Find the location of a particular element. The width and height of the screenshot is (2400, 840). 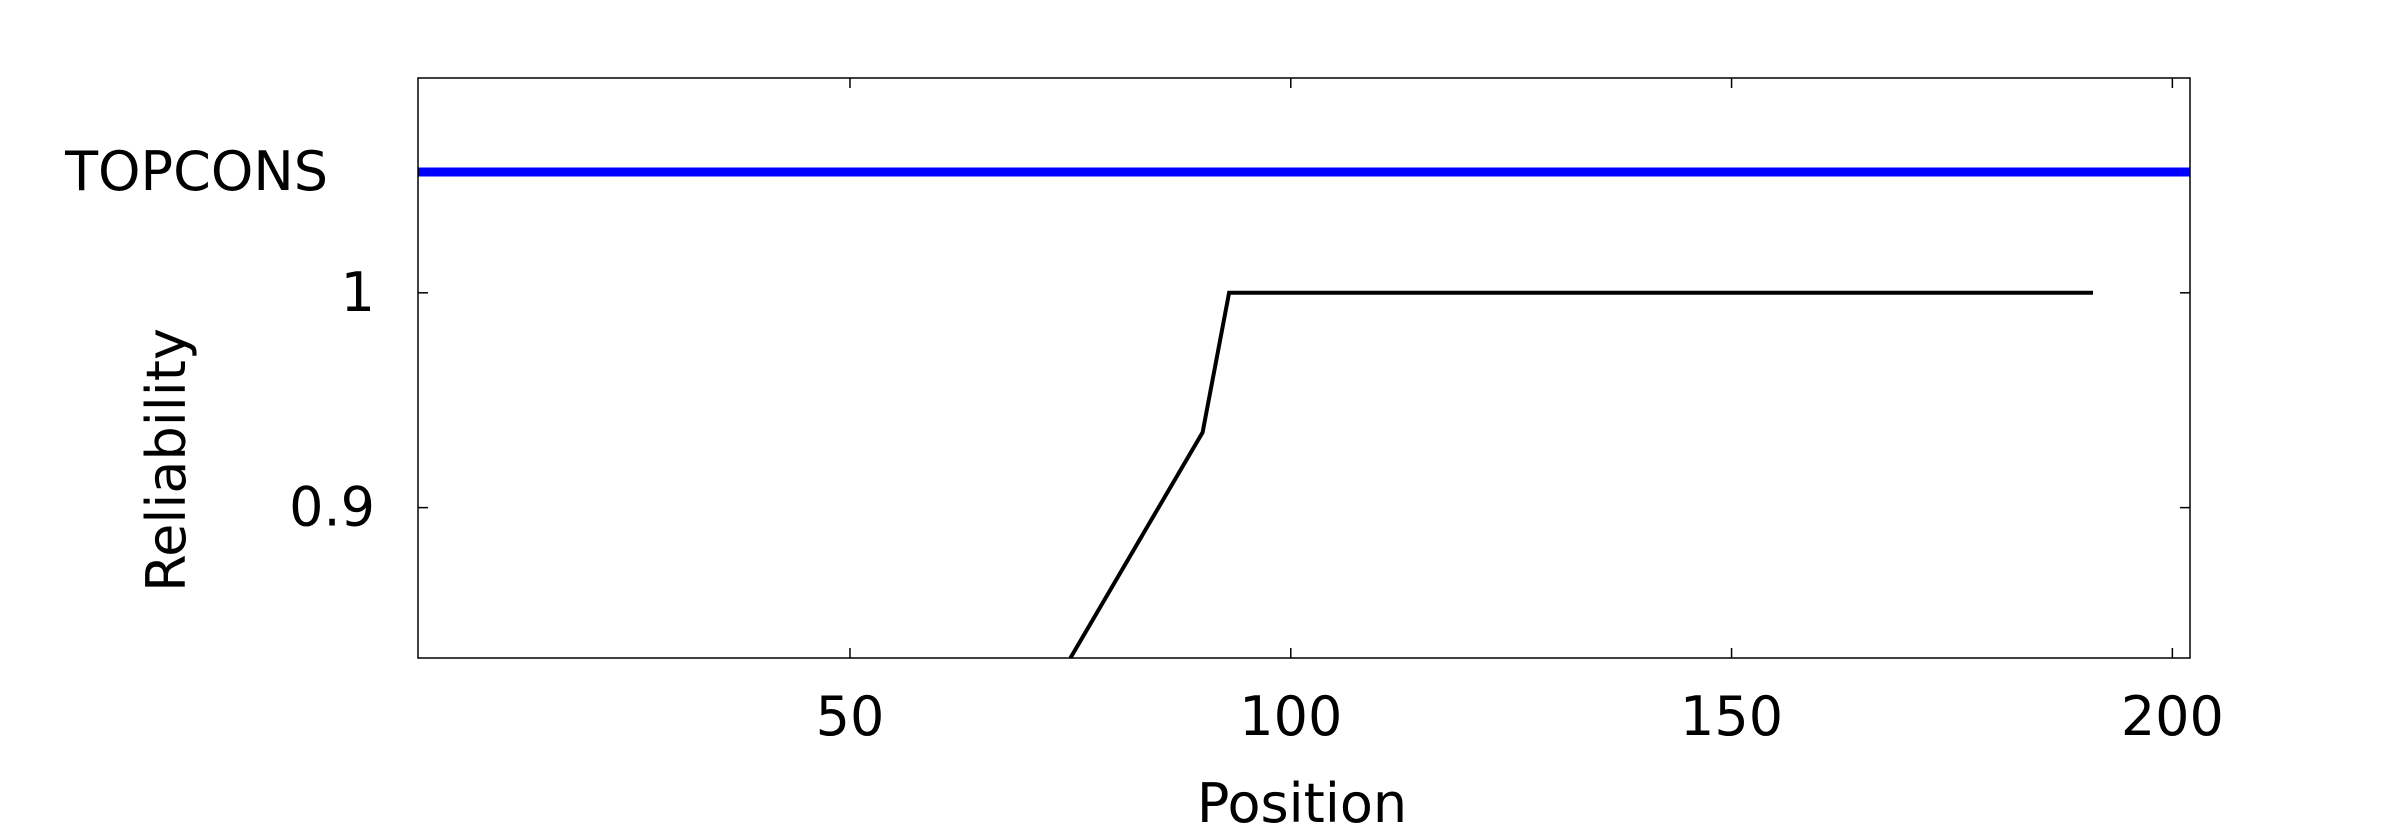

x-tick-label-50: 50 is located at coordinates (850, 716).